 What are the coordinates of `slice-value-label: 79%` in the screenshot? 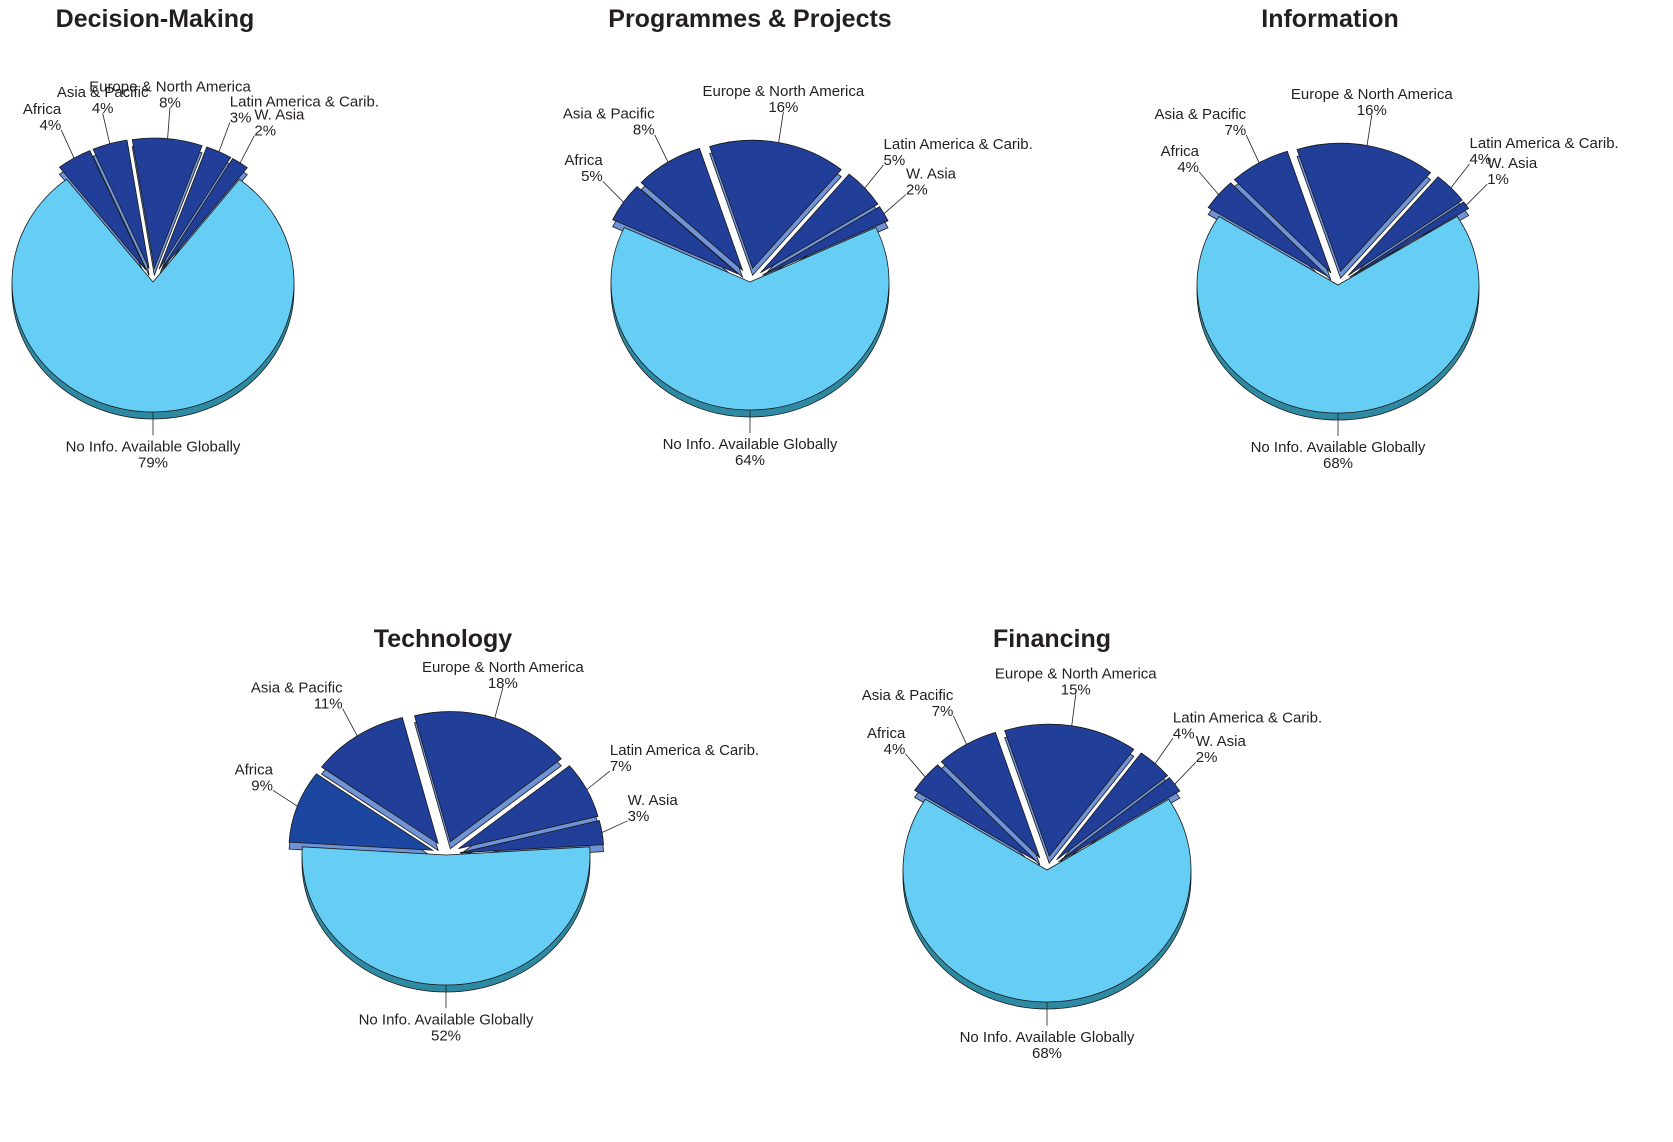 It's located at (153, 462).